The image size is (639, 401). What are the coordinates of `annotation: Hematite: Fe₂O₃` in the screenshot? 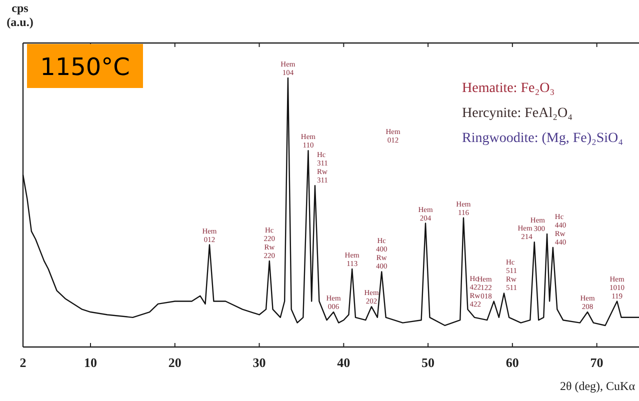 It's located at (508, 88).